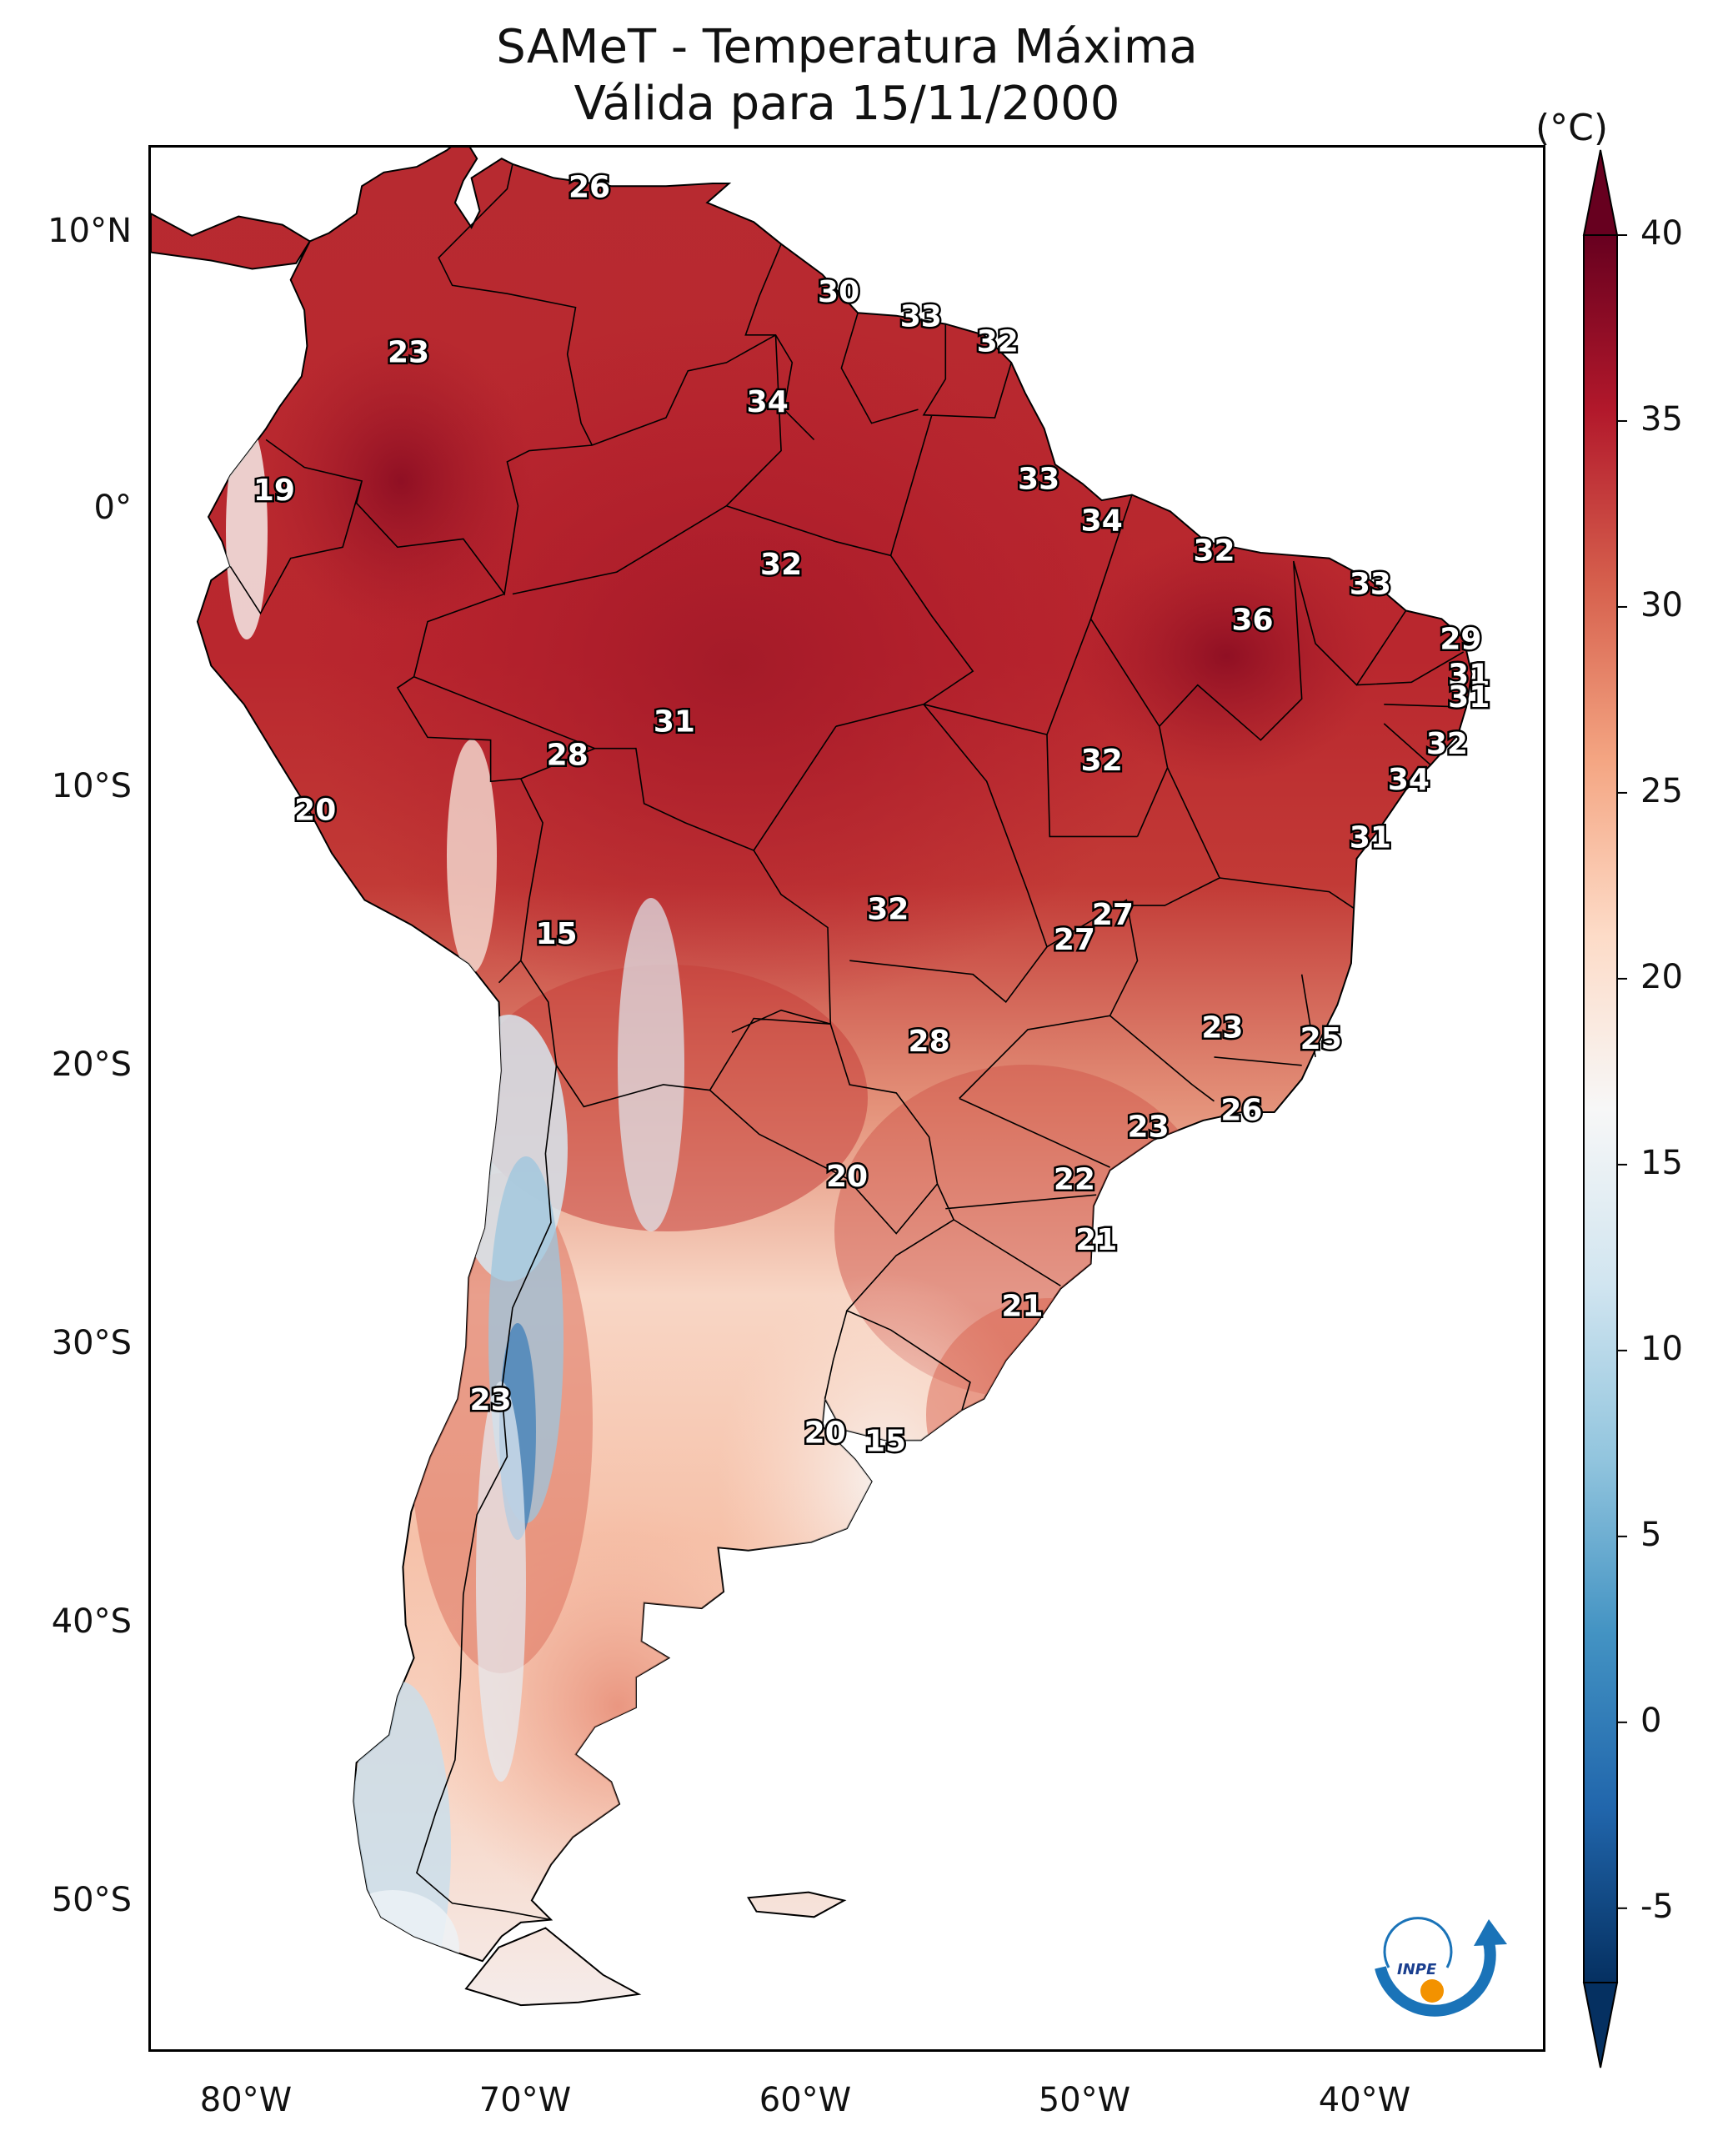  What do you see at coordinates (1074, 1179) in the screenshot?
I see `station-value: 22` at bounding box center [1074, 1179].